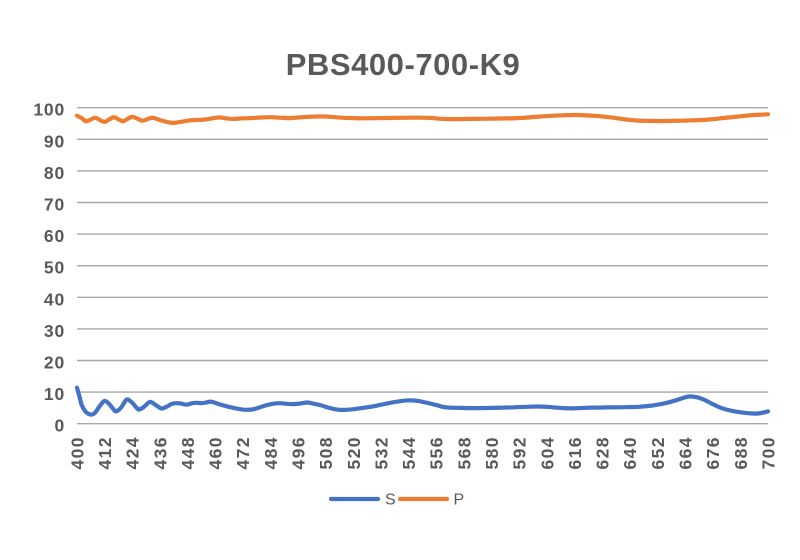  What do you see at coordinates (49, 110) in the screenshot?
I see `svg-text: 100` at bounding box center [49, 110].